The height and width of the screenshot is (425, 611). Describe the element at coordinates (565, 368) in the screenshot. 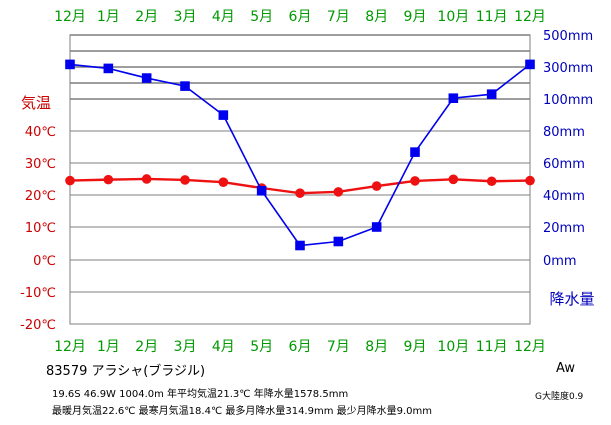

I see `climate-code: Aw` at that location.